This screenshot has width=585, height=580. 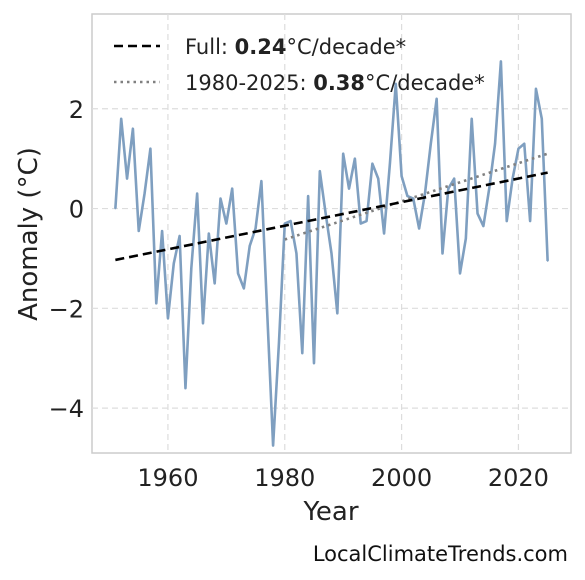 I want to click on y-tick-label: 0, so click(x=76, y=210).